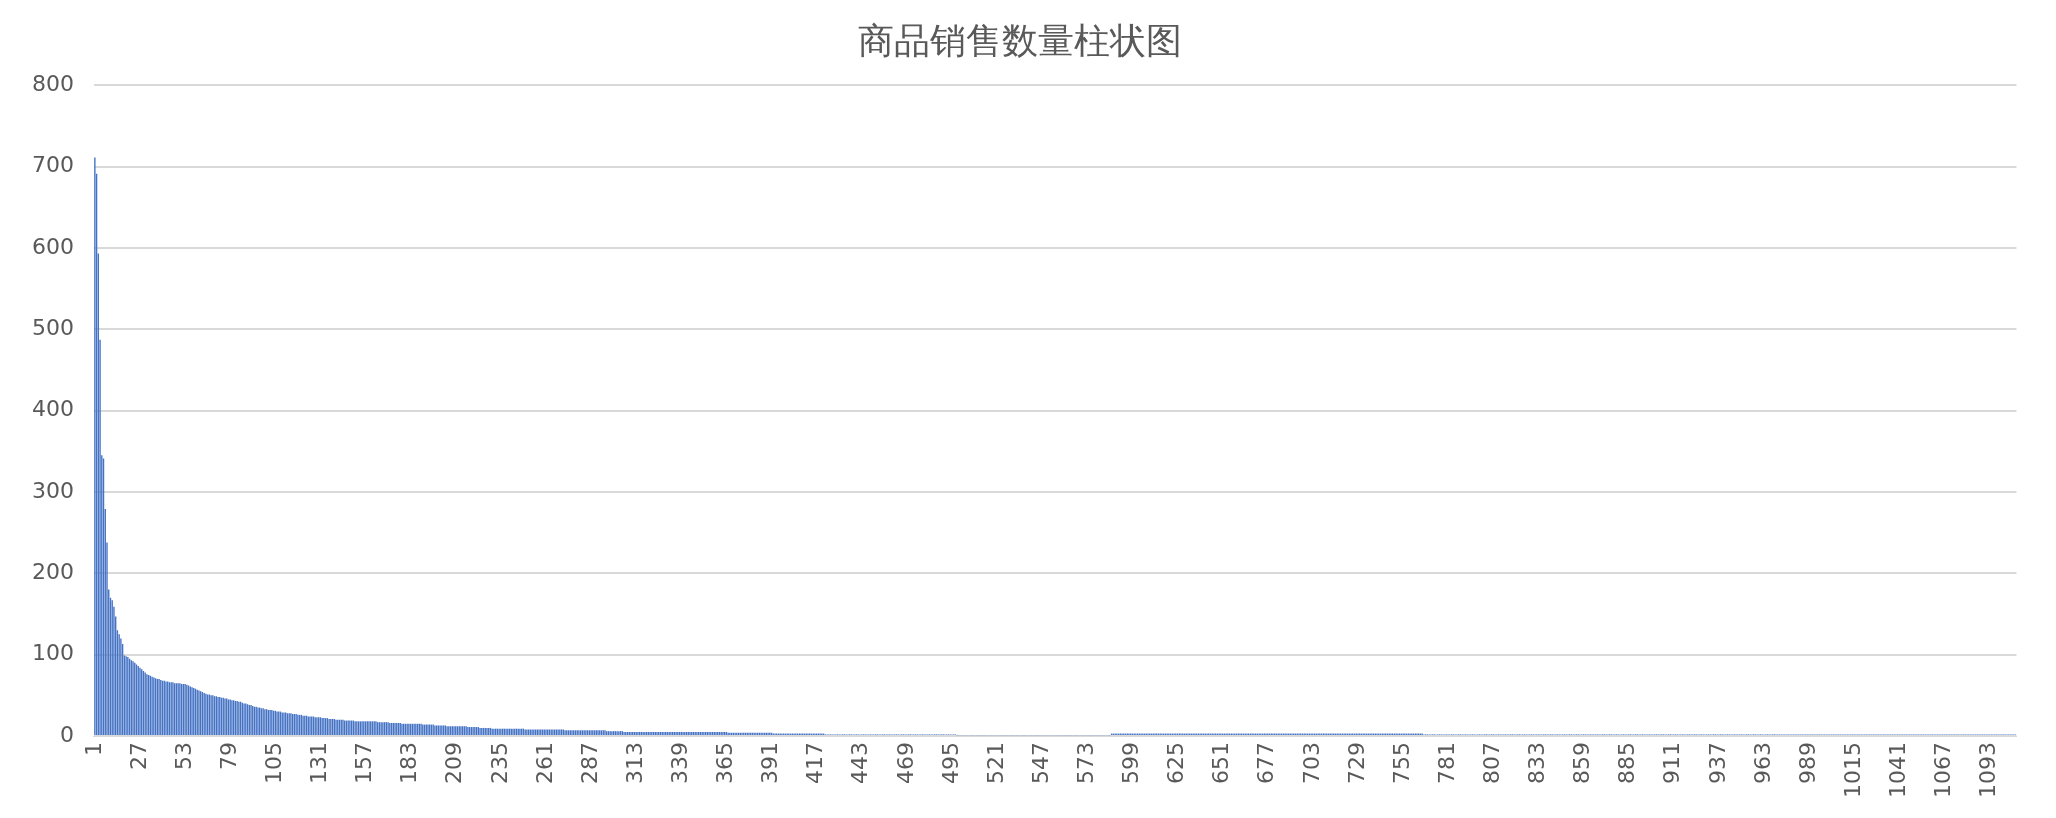 The width and height of the screenshot is (2056, 818). I want to click on y-tick-label: 700, so click(52, 165).